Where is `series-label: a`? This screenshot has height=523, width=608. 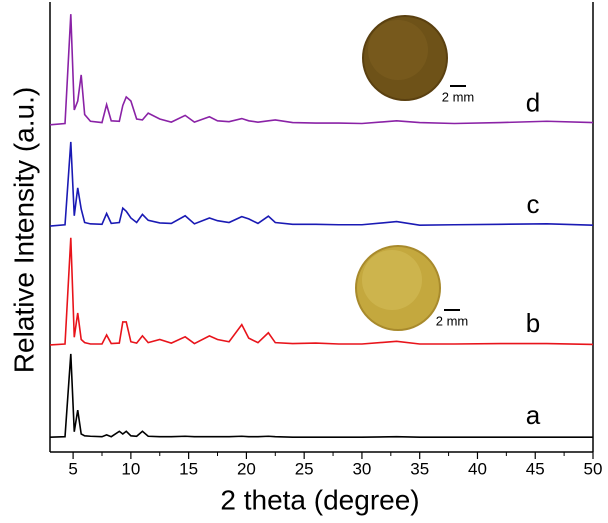 series-label: a is located at coordinates (533, 415).